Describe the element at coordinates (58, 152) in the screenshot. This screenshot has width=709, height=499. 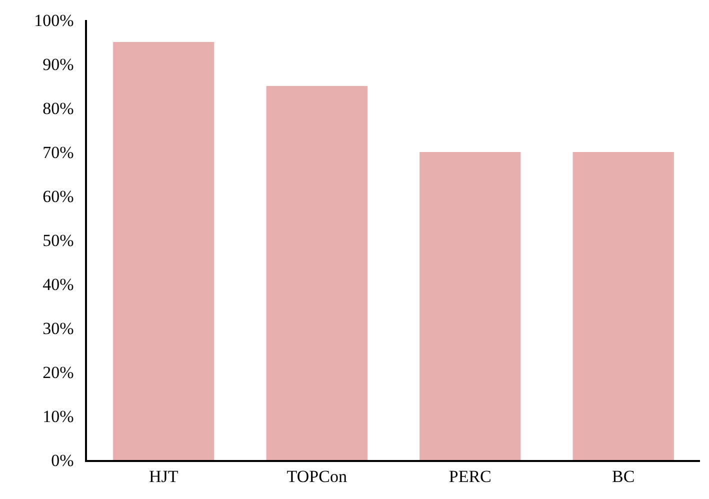
I see `y-tick-label: 70%` at that location.